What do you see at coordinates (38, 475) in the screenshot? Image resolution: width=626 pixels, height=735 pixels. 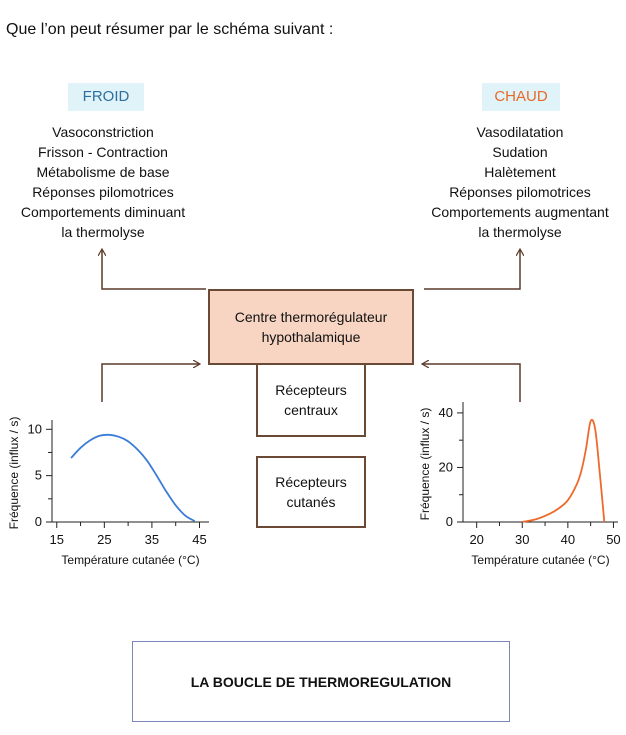 I see `y-tick-label: 5` at bounding box center [38, 475].